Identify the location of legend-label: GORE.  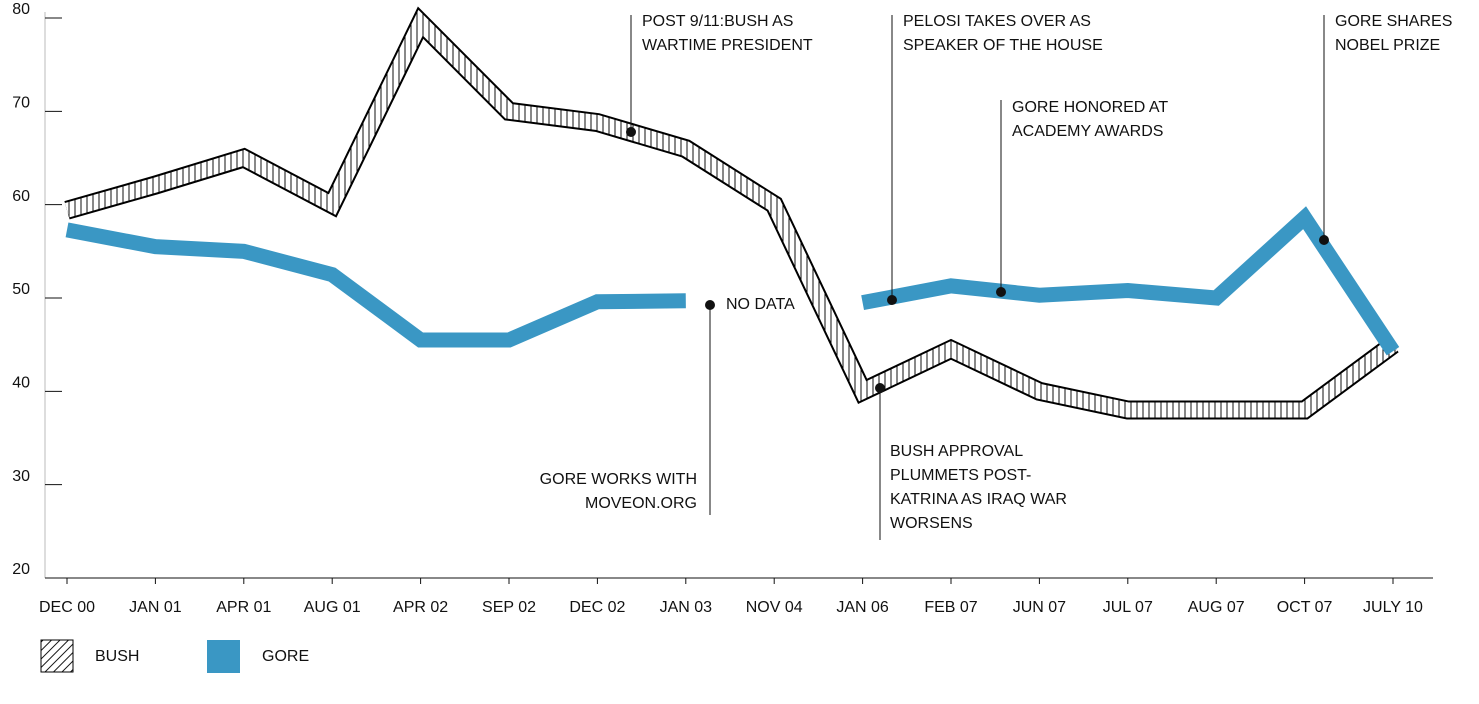
(285, 656).